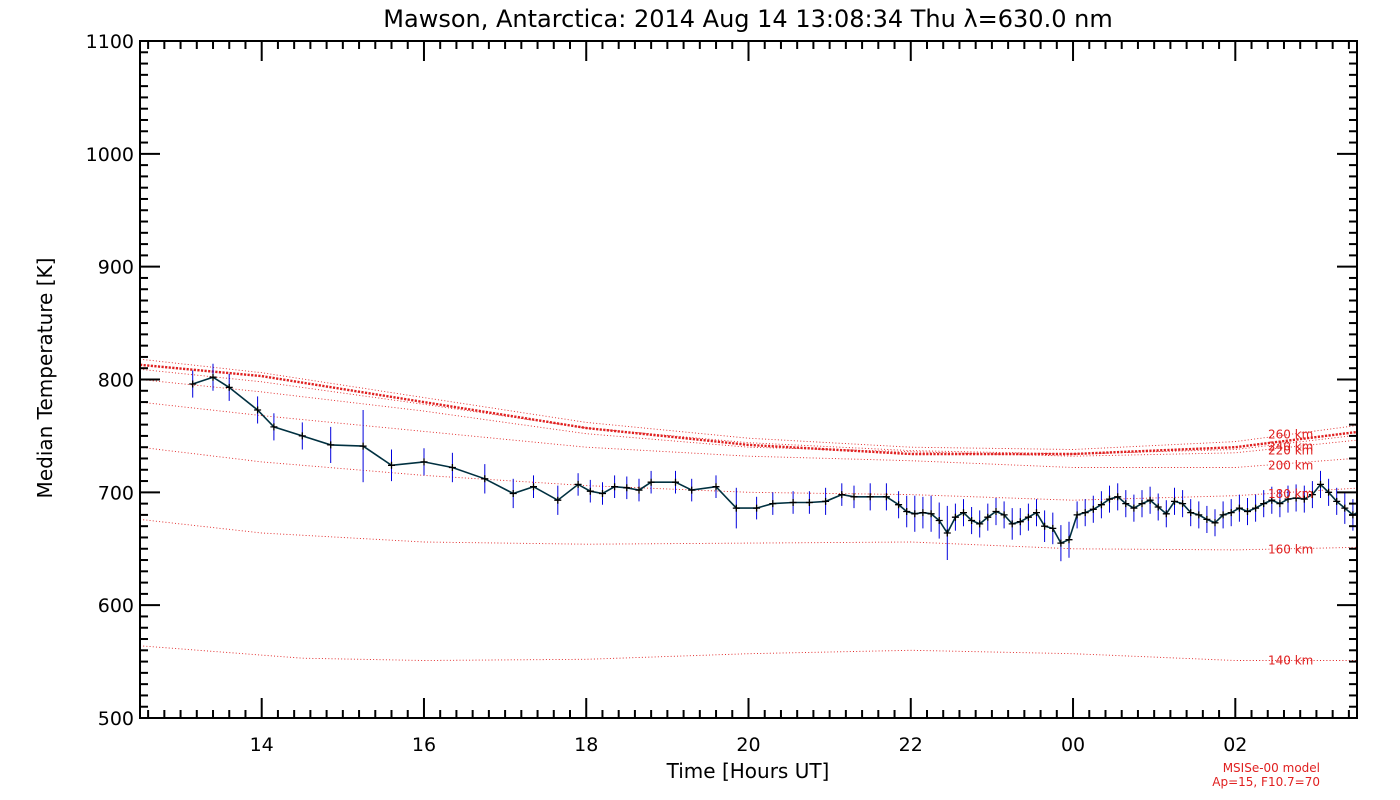 The height and width of the screenshot is (800, 1400). Describe the element at coordinates (1266, 782) in the screenshot. I see `model-params-note: Ap=15, F10.7=70` at that location.